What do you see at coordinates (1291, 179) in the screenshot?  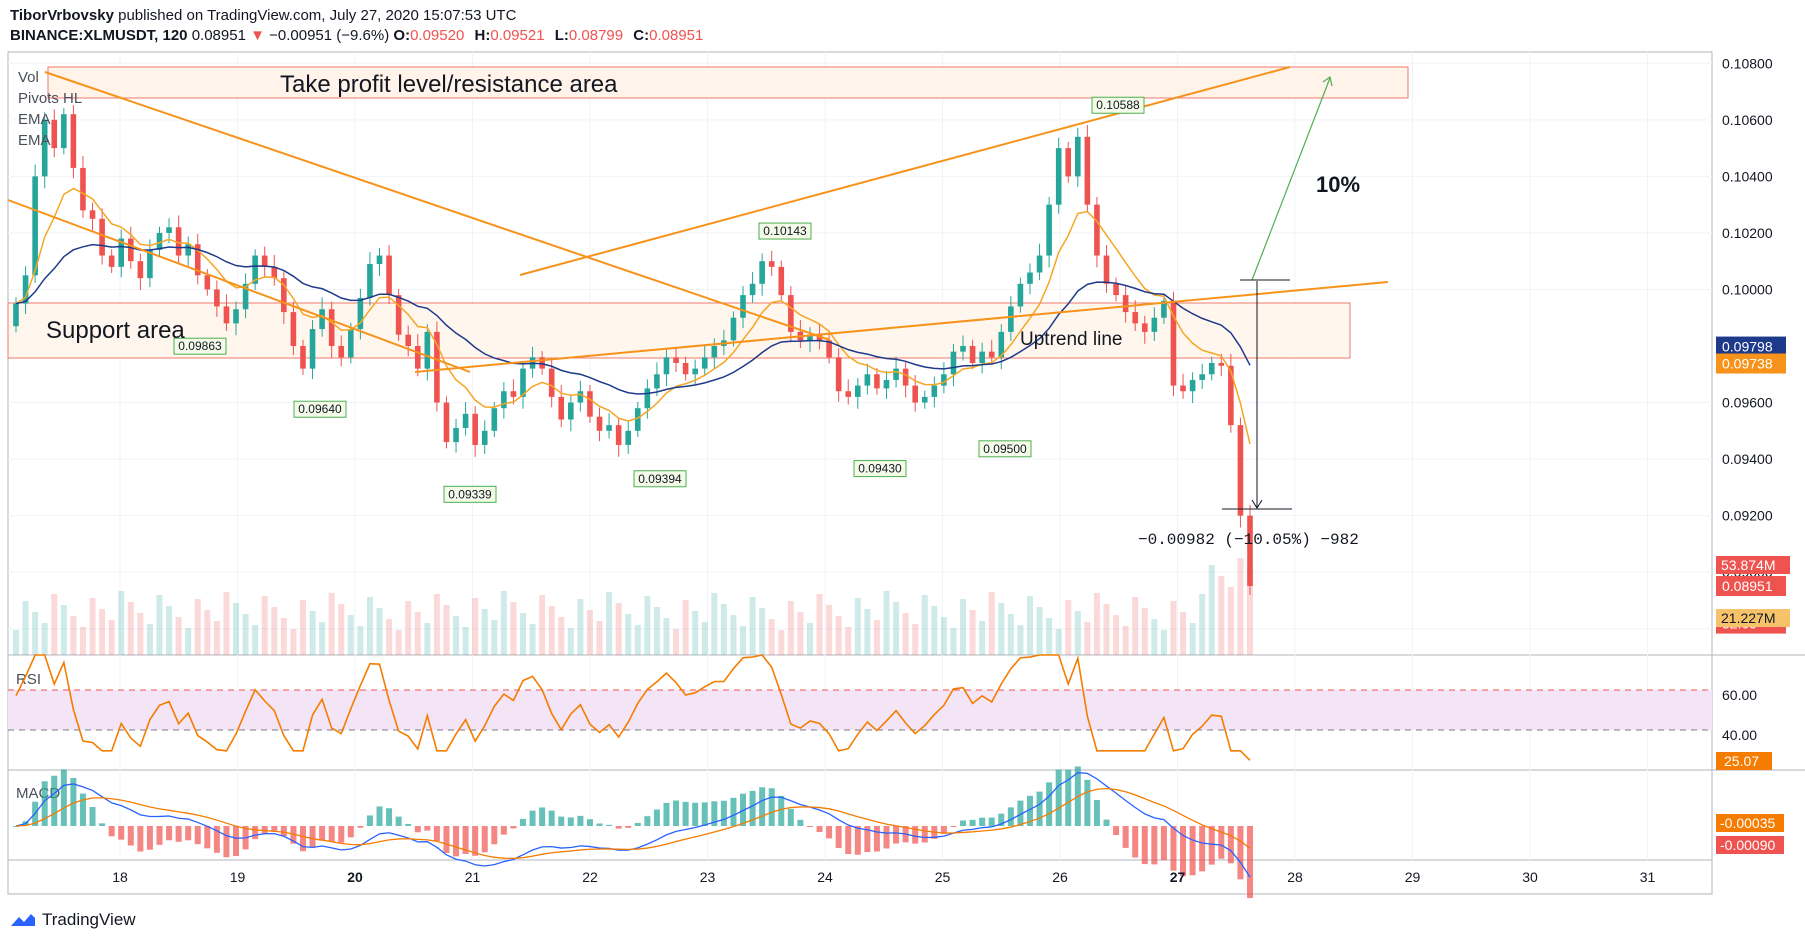 I see `target-arrow-line` at bounding box center [1291, 179].